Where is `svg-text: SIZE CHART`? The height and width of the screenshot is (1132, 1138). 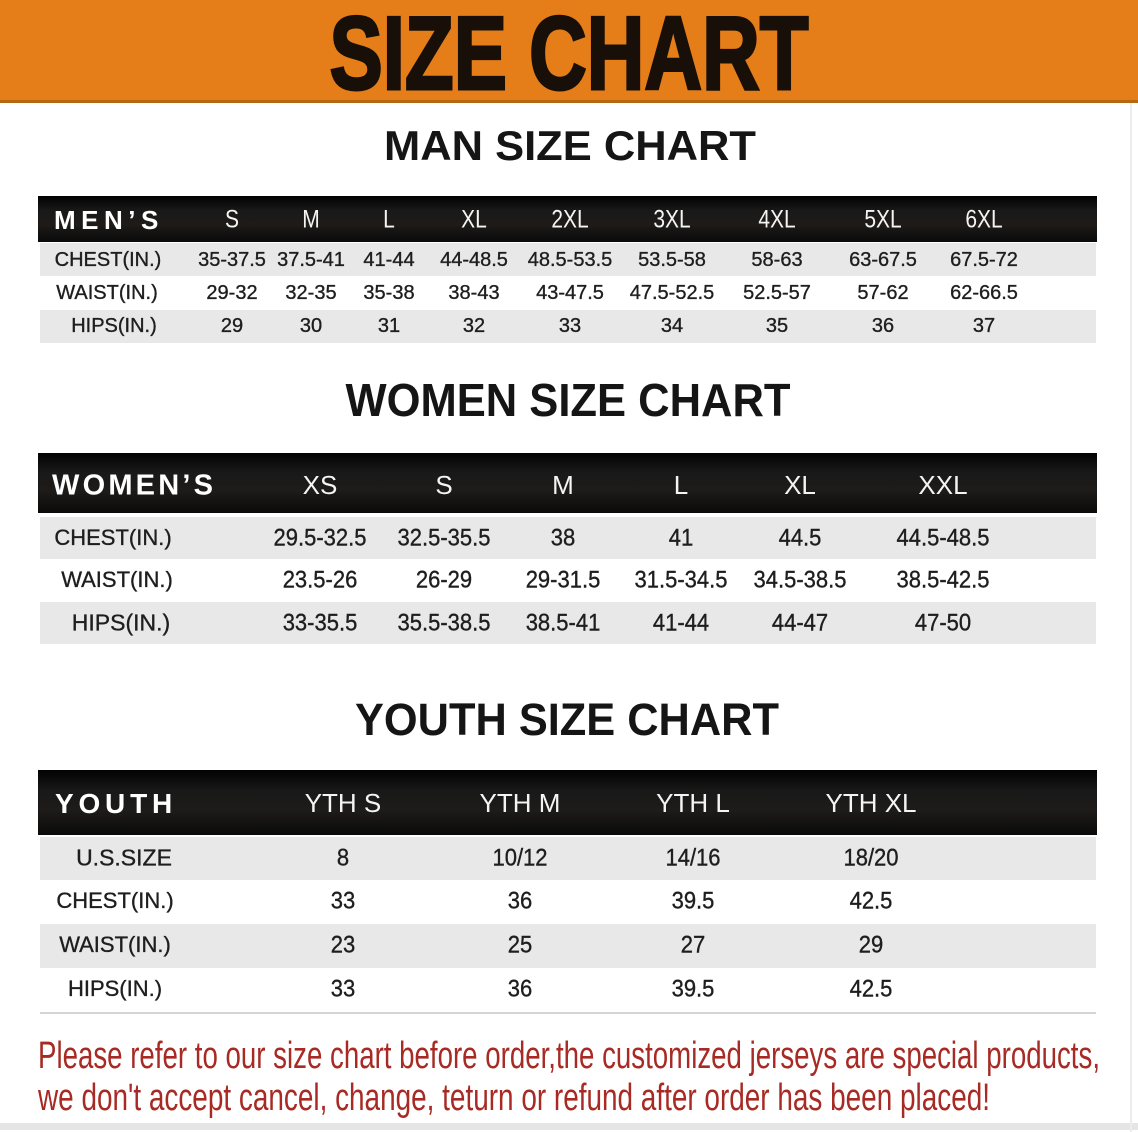 svg-text: SIZE CHART is located at coordinates (569, 55).